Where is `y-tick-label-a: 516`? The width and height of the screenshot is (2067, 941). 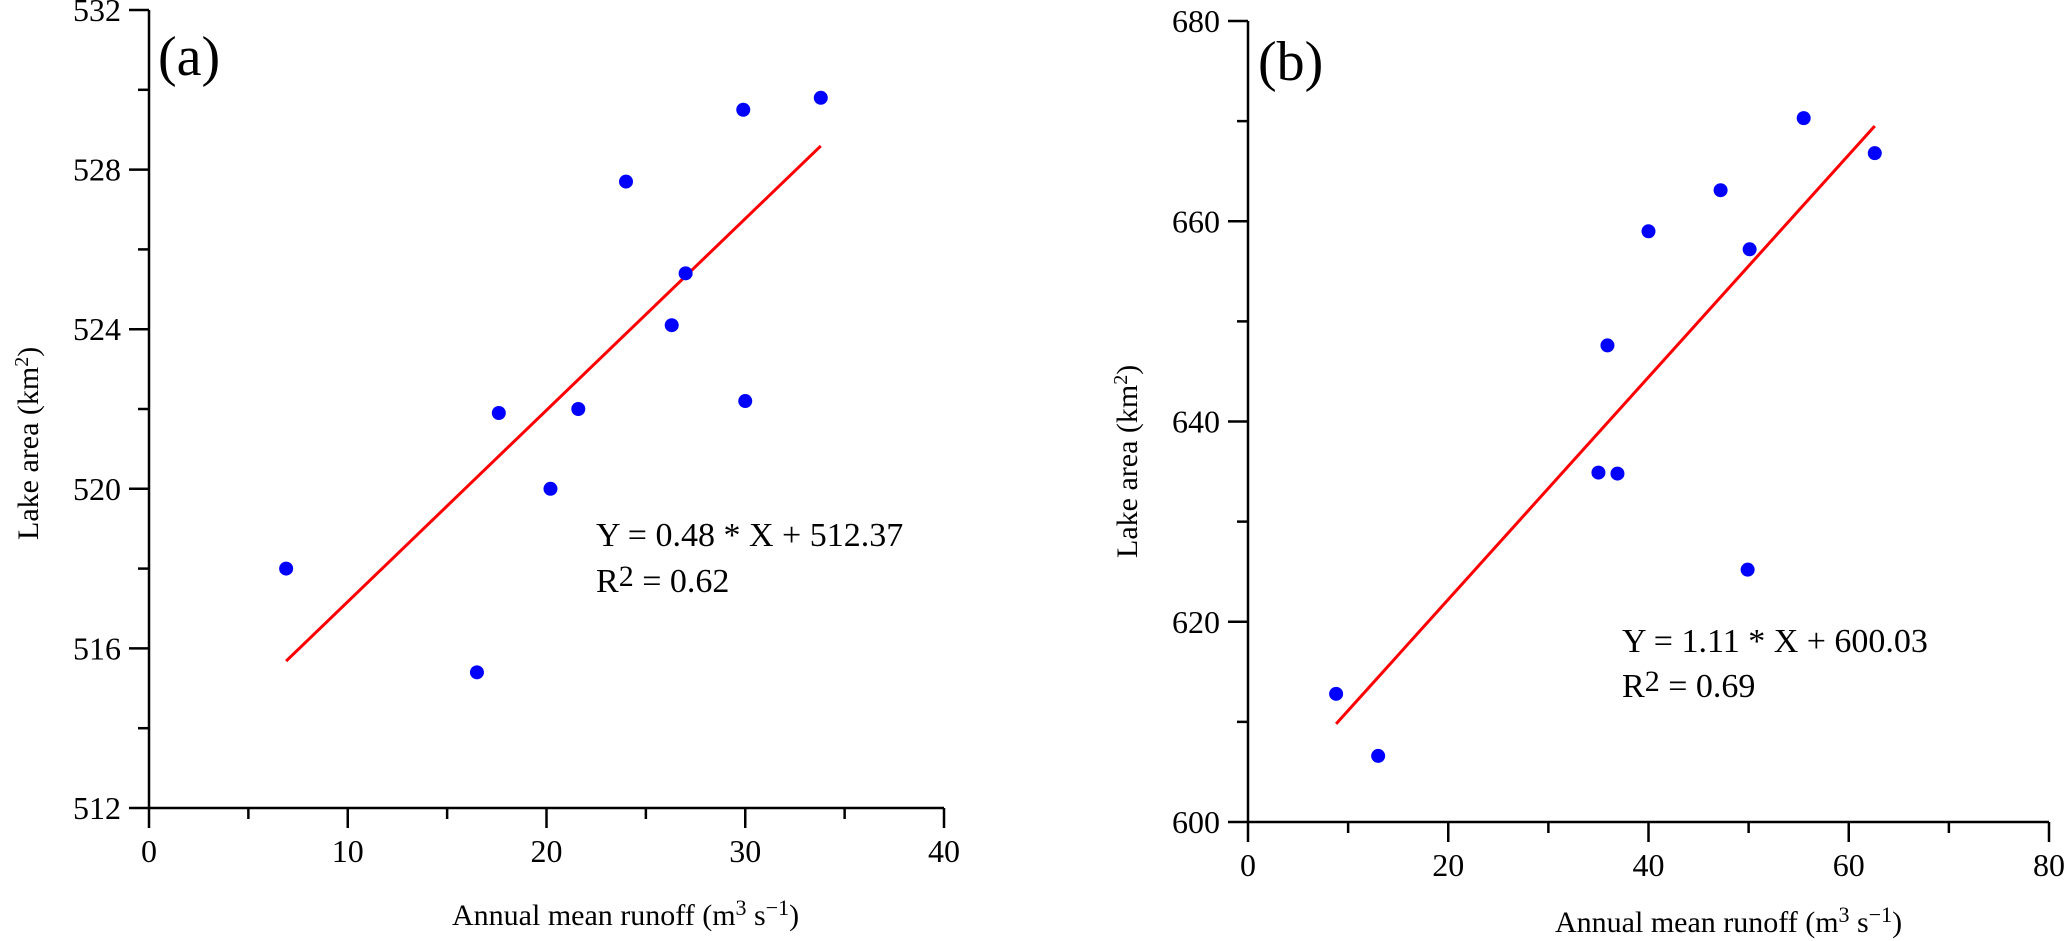 y-tick-label-a: 516 is located at coordinates (97, 648).